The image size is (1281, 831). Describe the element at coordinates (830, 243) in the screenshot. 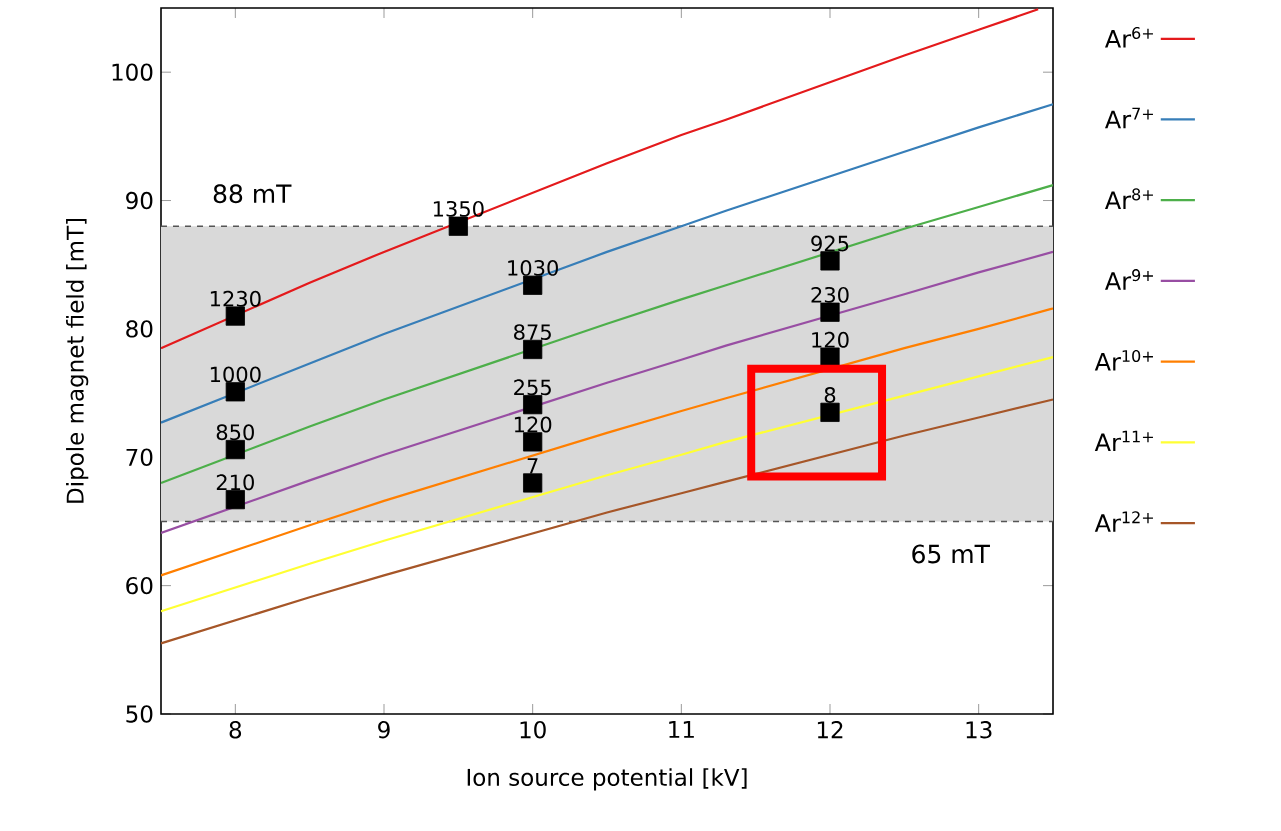

I see `annotation: 925` at that location.